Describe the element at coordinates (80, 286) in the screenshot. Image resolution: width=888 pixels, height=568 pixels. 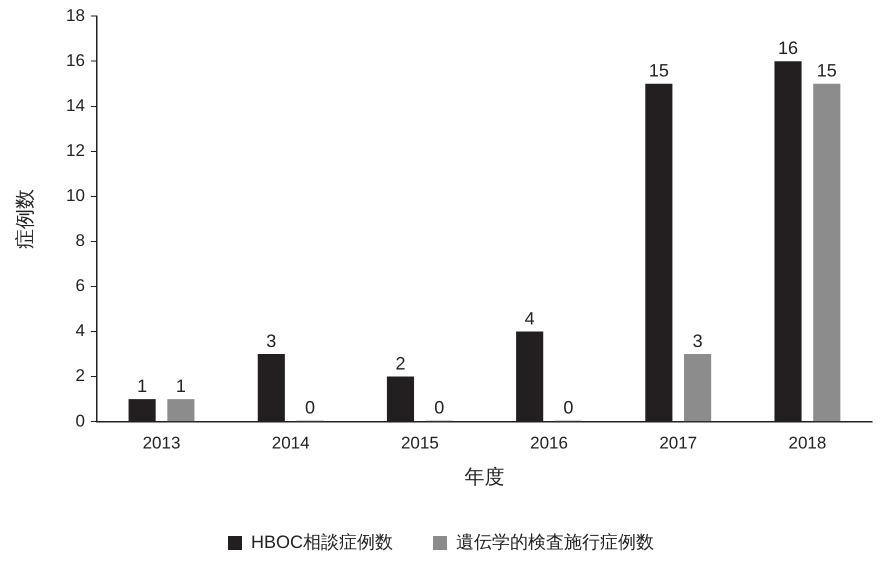
I see `y-tick-label: 6` at that location.